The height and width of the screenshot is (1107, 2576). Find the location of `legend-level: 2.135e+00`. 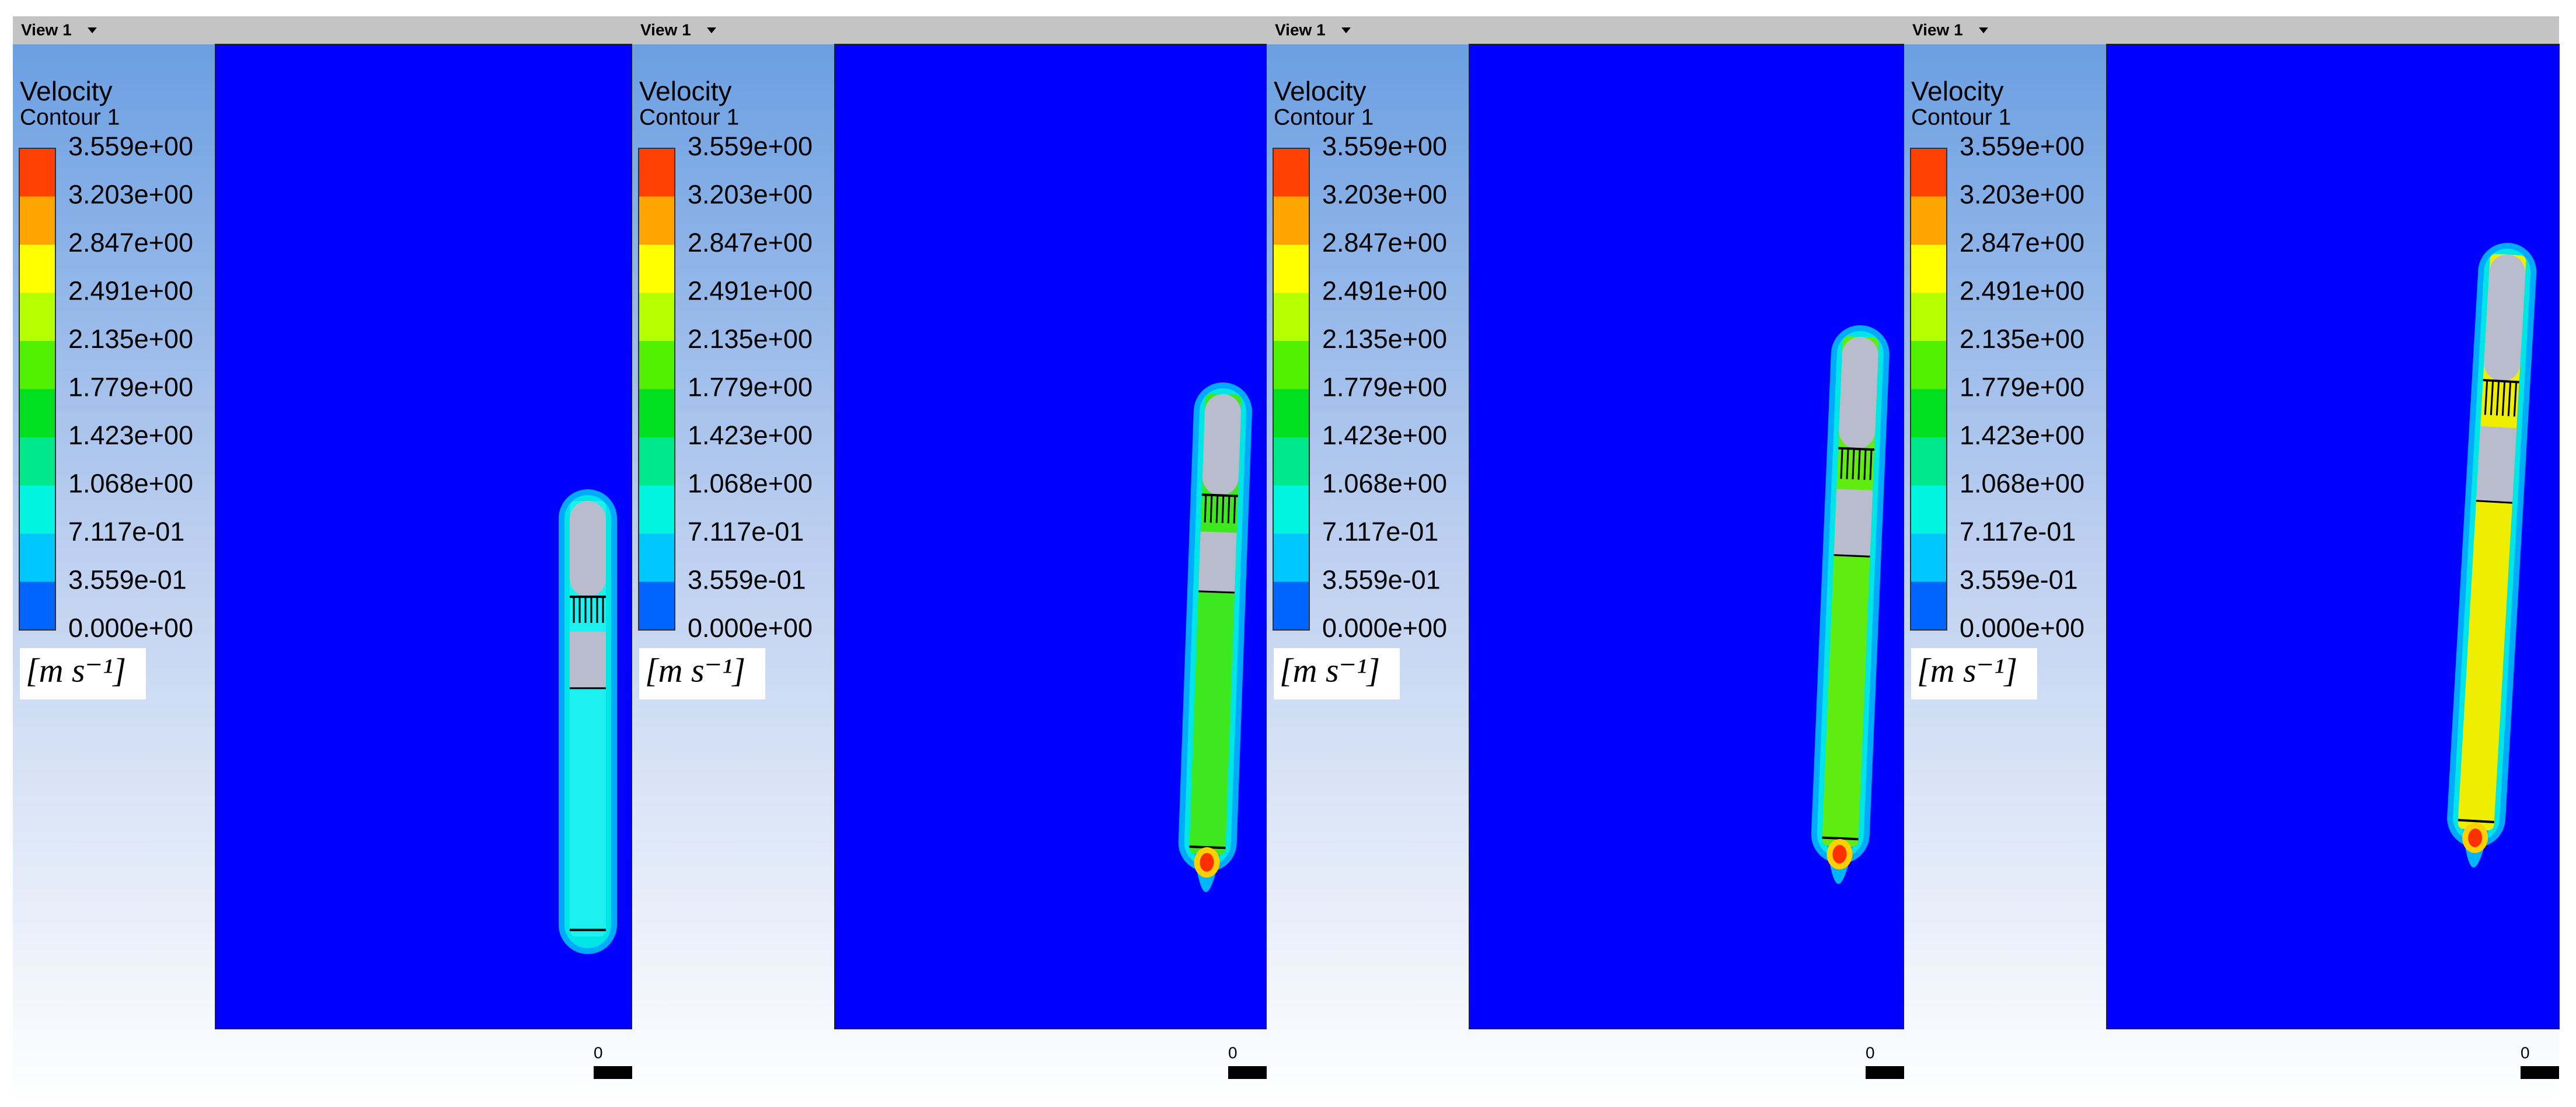

legend-level: 2.135e+00 is located at coordinates (751, 339).